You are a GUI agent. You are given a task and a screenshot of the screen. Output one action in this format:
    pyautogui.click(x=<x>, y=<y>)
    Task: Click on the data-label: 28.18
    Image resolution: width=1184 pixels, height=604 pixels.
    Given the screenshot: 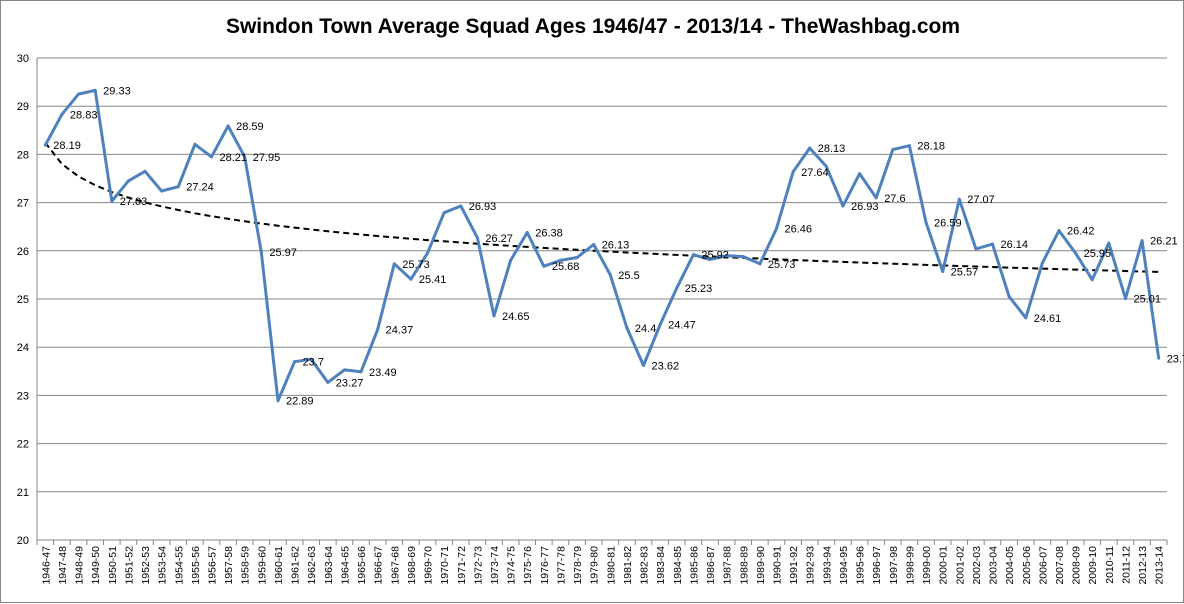 What is the action you would take?
    pyautogui.click(x=931, y=147)
    